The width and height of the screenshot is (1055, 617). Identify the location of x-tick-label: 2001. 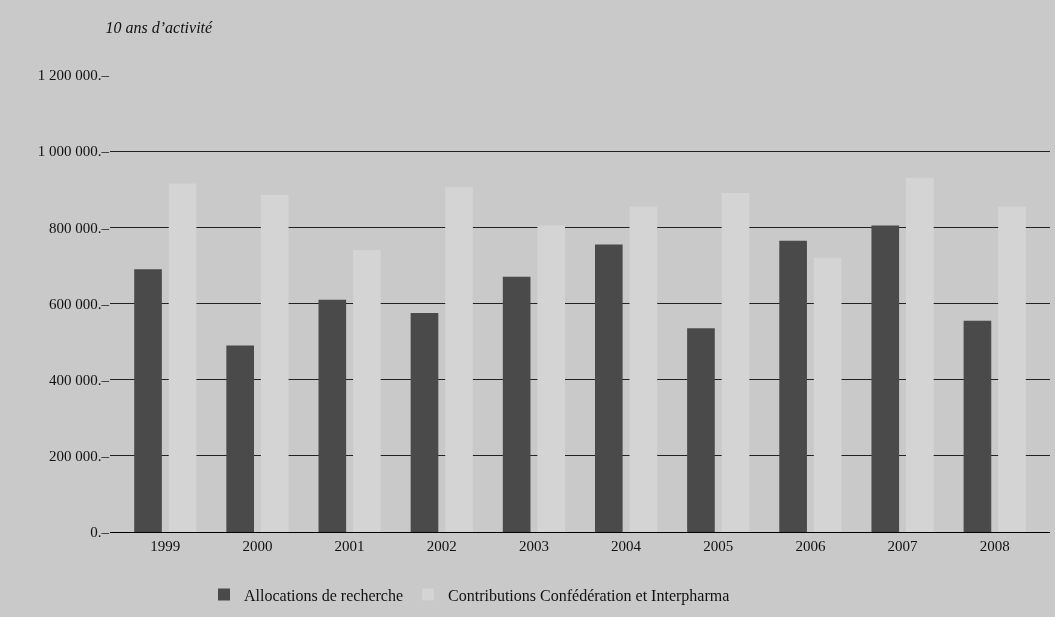
(349, 546).